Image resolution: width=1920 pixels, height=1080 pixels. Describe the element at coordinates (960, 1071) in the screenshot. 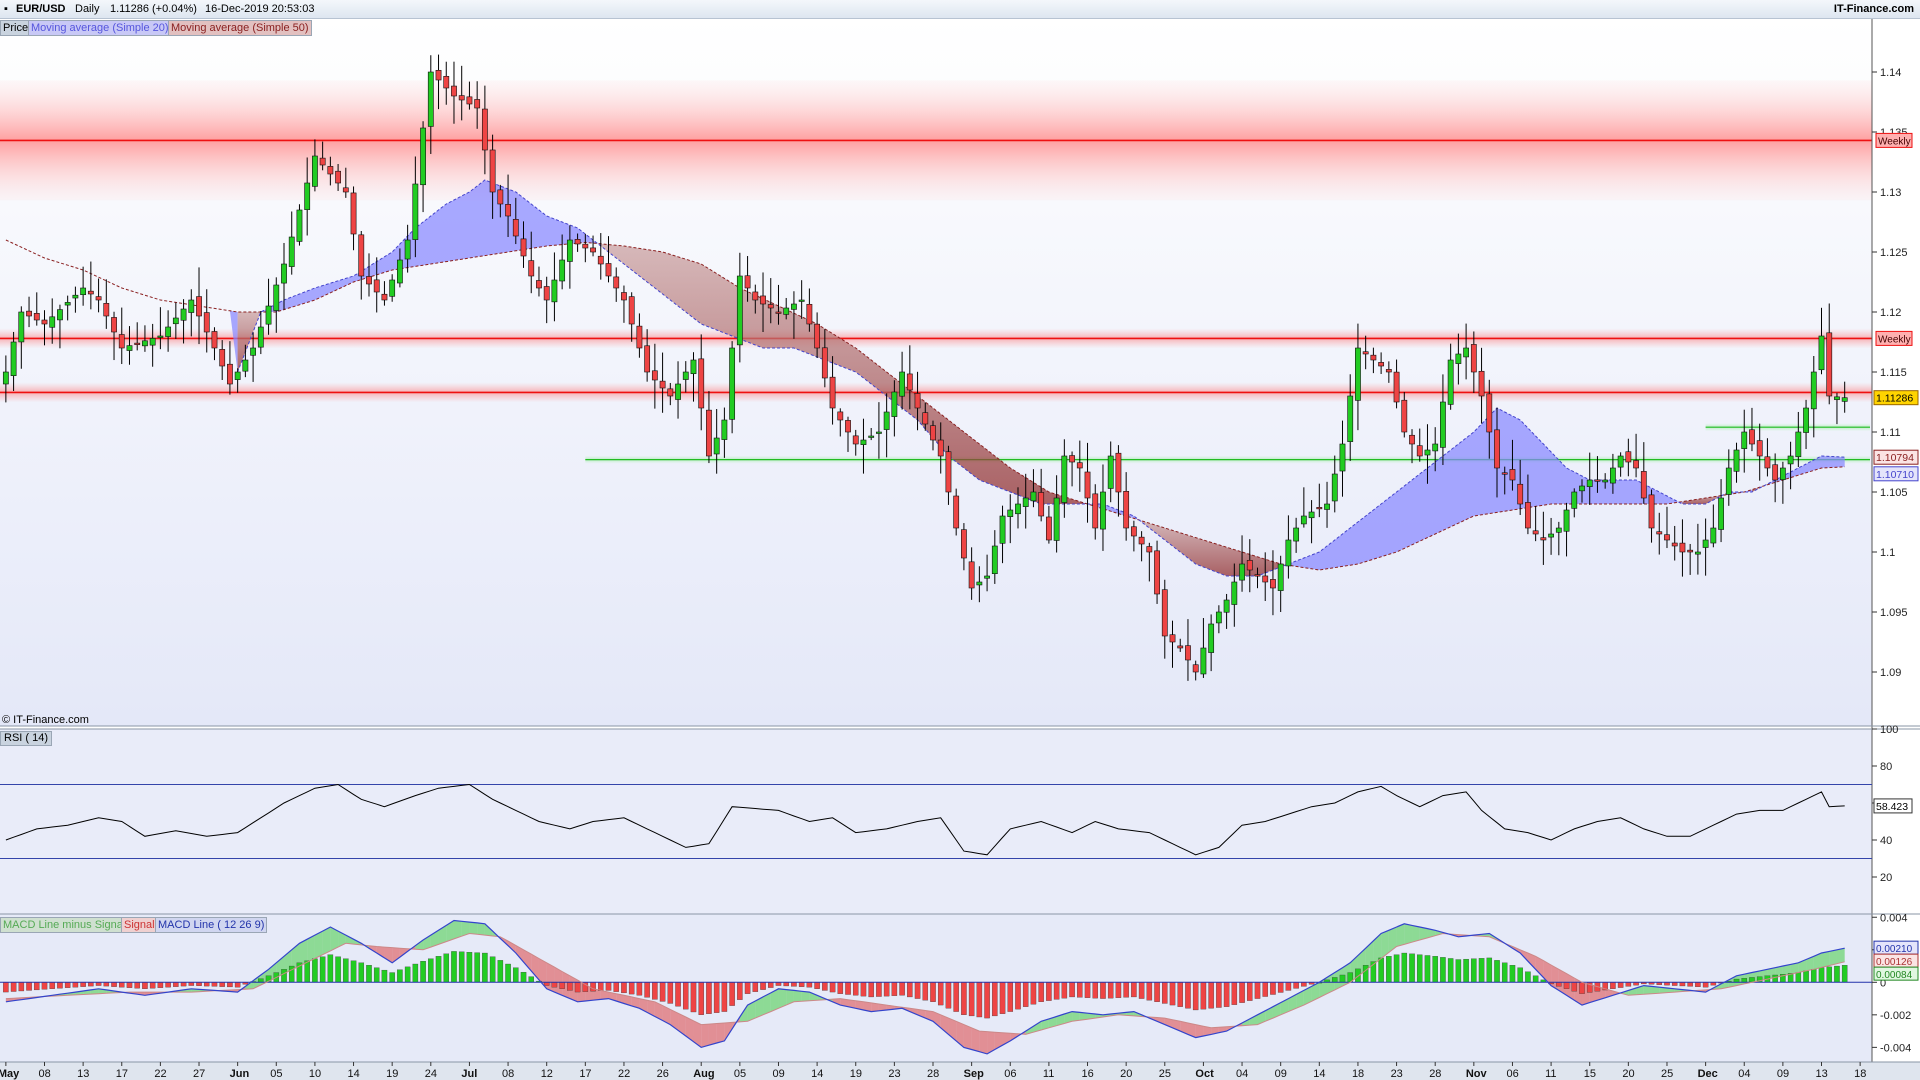

I see `x-axis-bg` at that location.